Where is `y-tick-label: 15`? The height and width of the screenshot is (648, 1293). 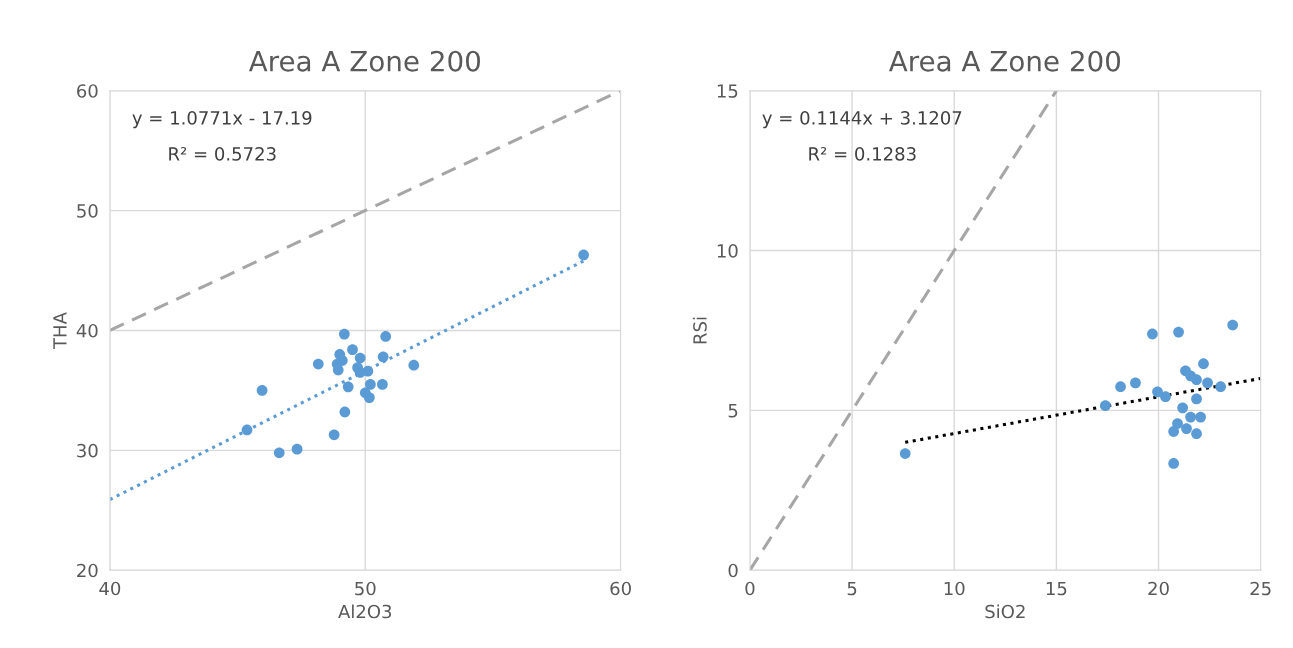
y-tick-label: 15 is located at coordinates (727, 91).